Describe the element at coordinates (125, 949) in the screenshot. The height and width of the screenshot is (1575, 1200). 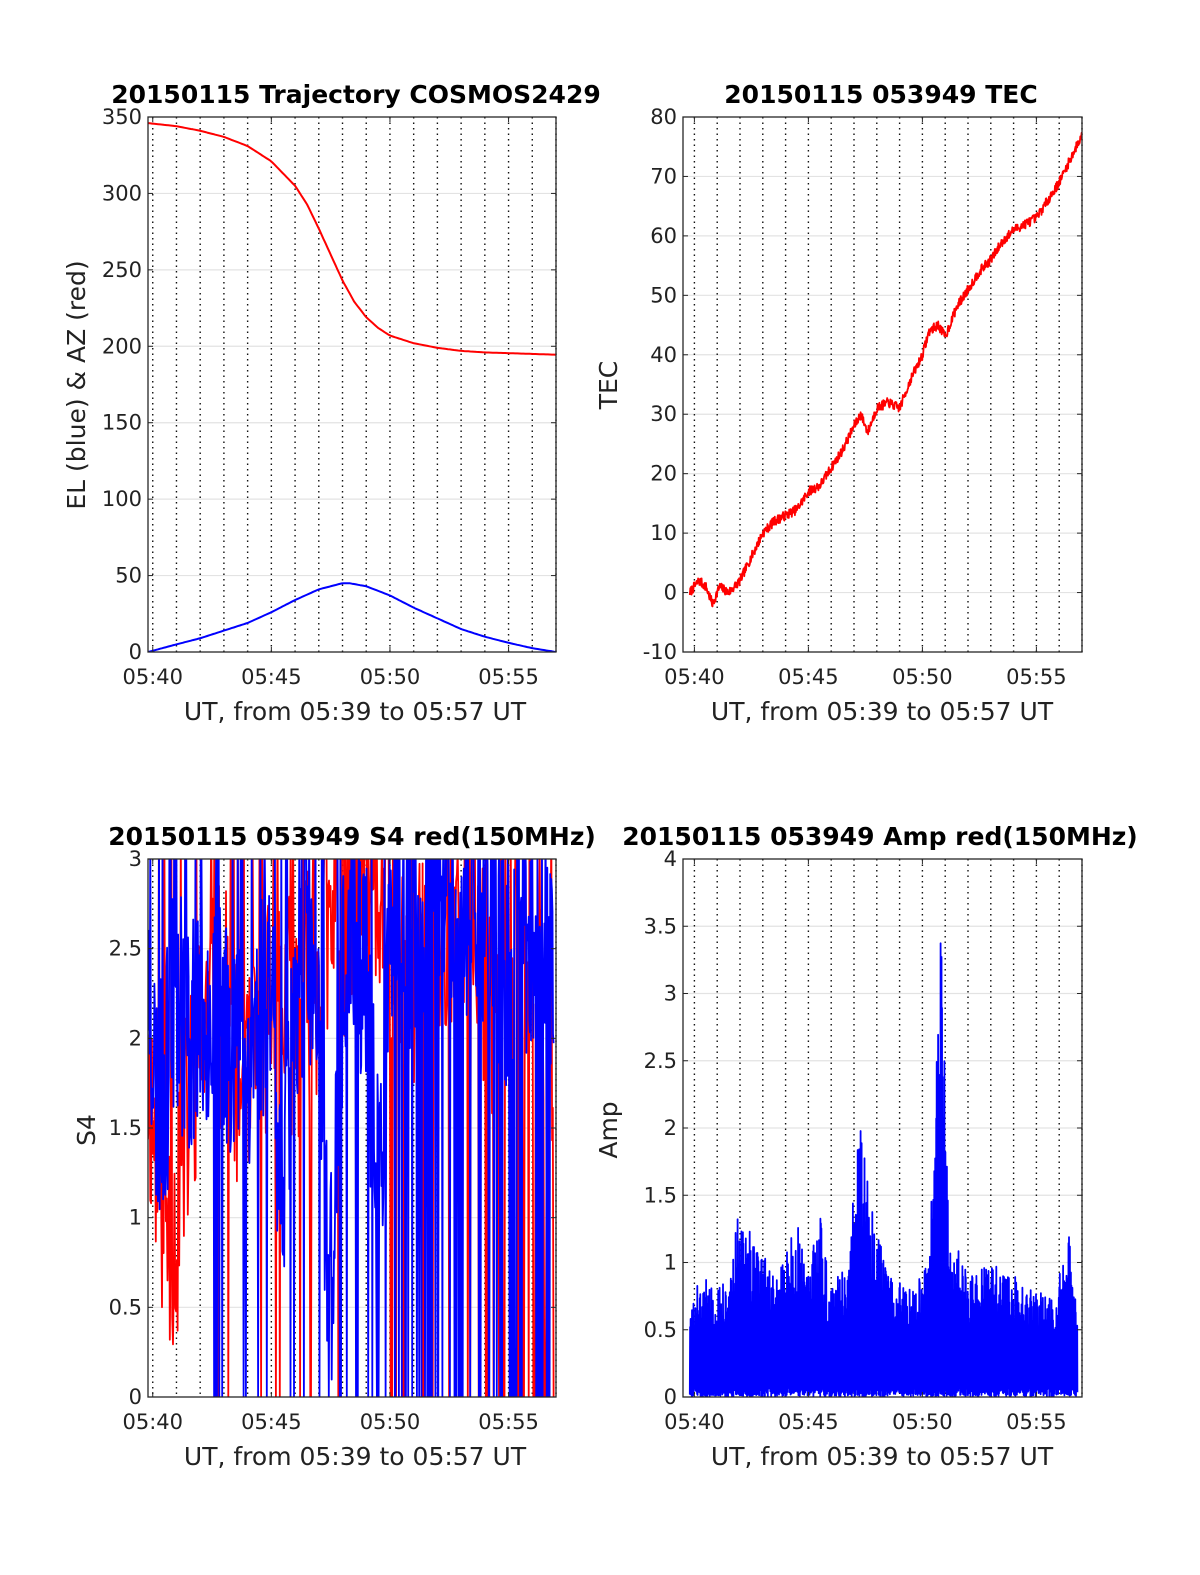
I see `s4-ytick-label-5: 2.5` at that location.